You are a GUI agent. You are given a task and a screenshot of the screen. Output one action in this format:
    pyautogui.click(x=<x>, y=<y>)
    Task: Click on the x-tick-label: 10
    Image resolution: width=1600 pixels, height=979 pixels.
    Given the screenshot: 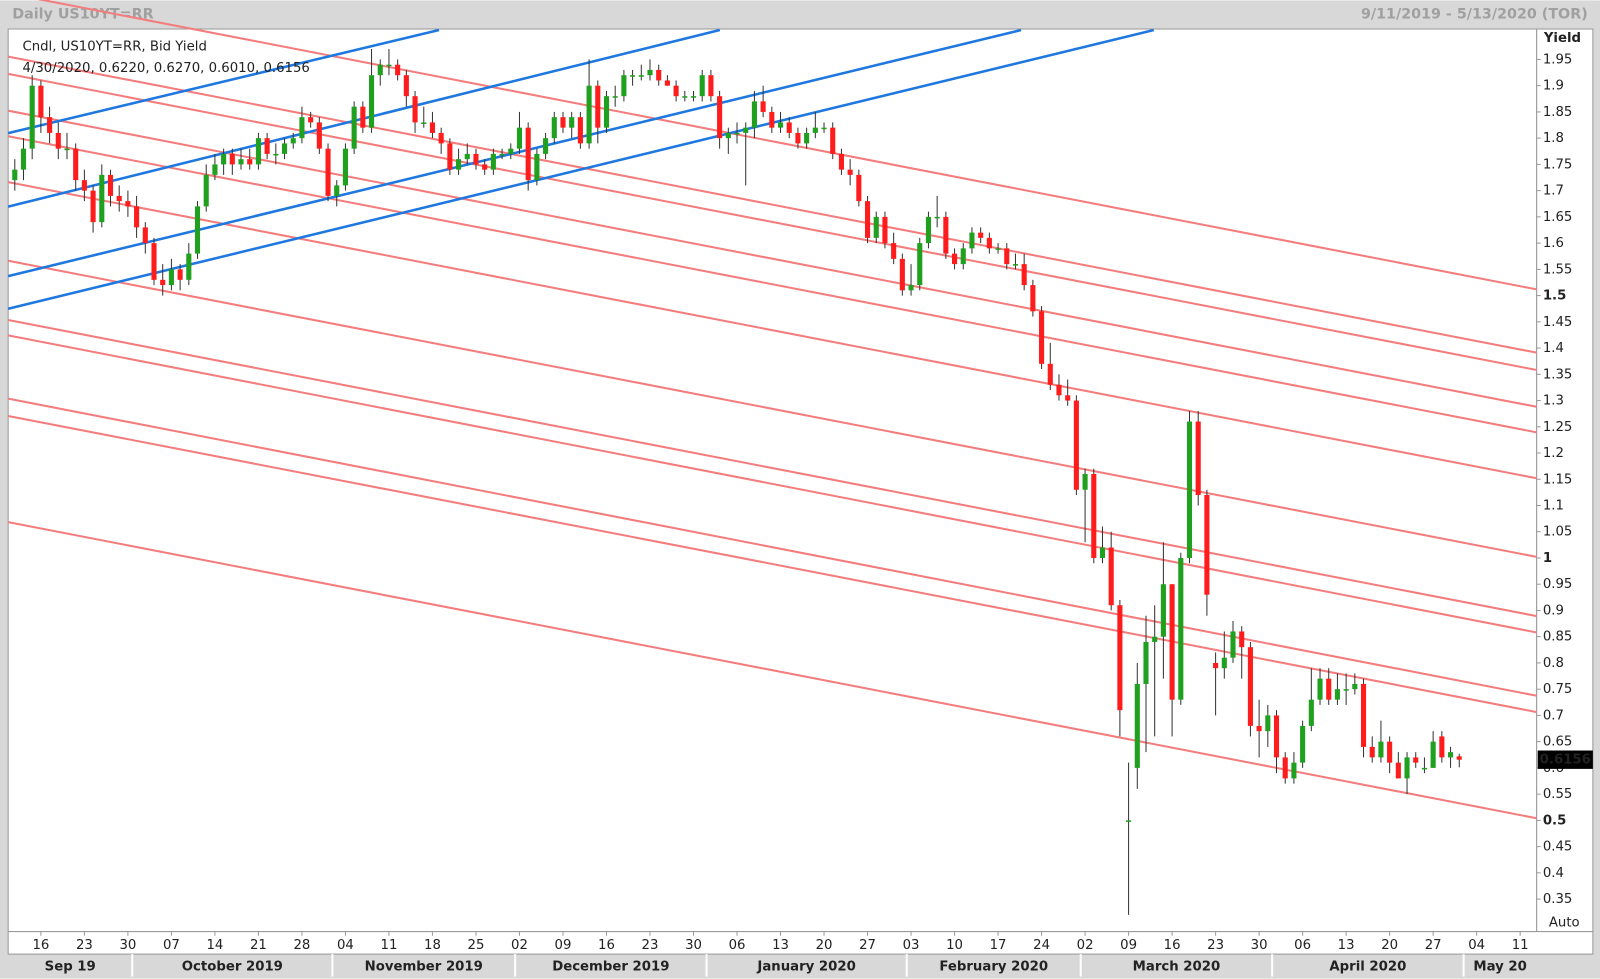 What is the action you would take?
    pyautogui.click(x=954, y=945)
    